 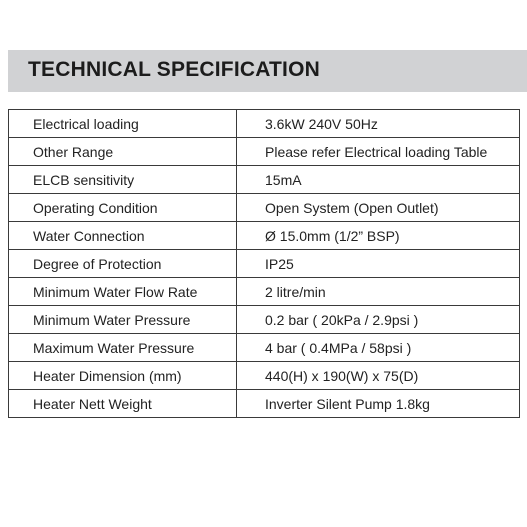 What do you see at coordinates (378, 403) in the screenshot?
I see `spec-value: Inverter Silent Pump 1.8kg` at bounding box center [378, 403].